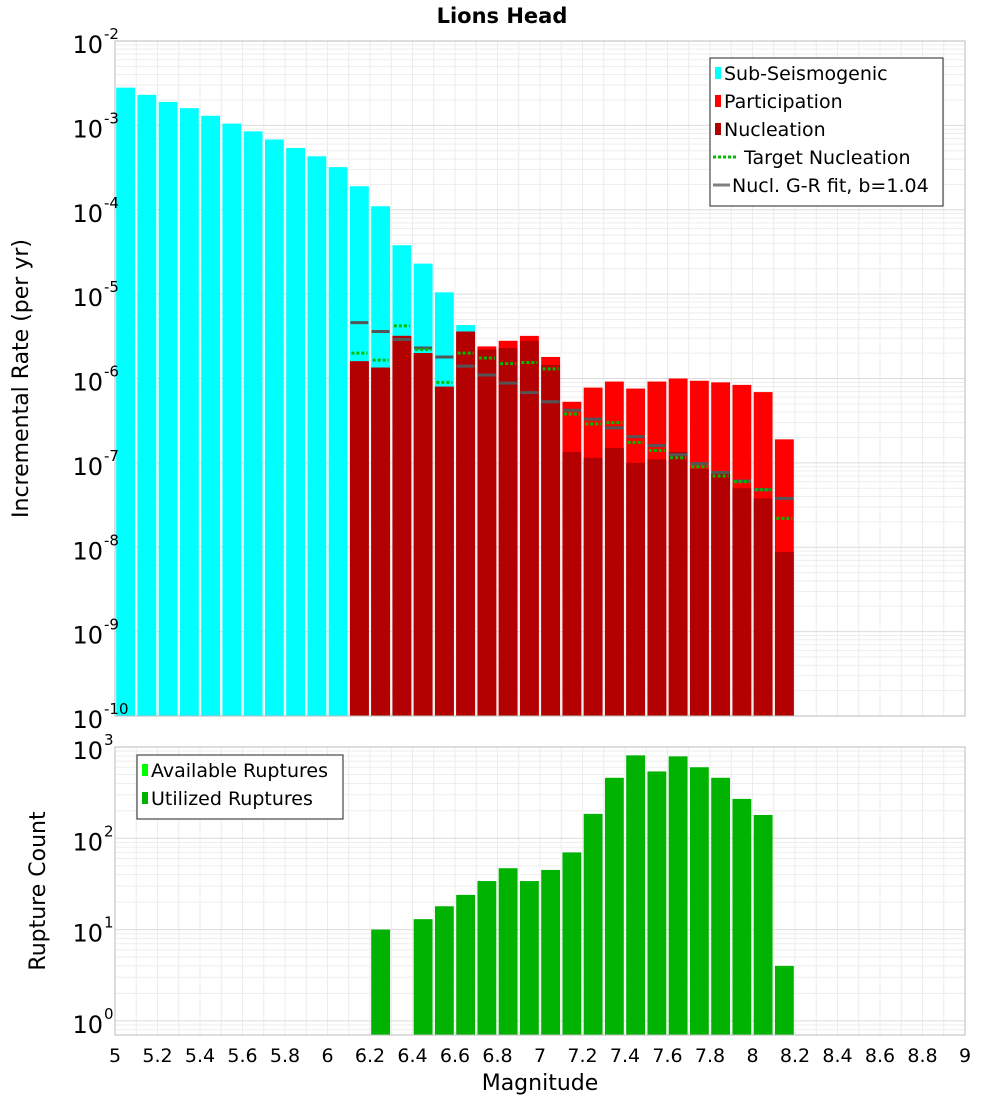 This screenshot has width=1000, height=1100. What do you see at coordinates (497, 1056) in the screenshot?
I see `x-tick-label: 6.8` at bounding box center [497, 1056].